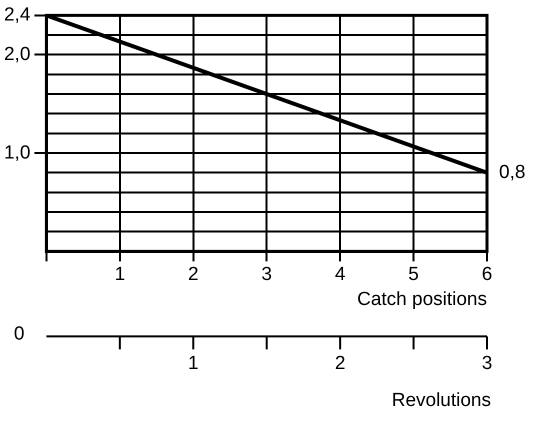 Image resolution: width=535 pixels, height=427 pixels. I want to click on x-tick-label: 3, so click(266, 275).